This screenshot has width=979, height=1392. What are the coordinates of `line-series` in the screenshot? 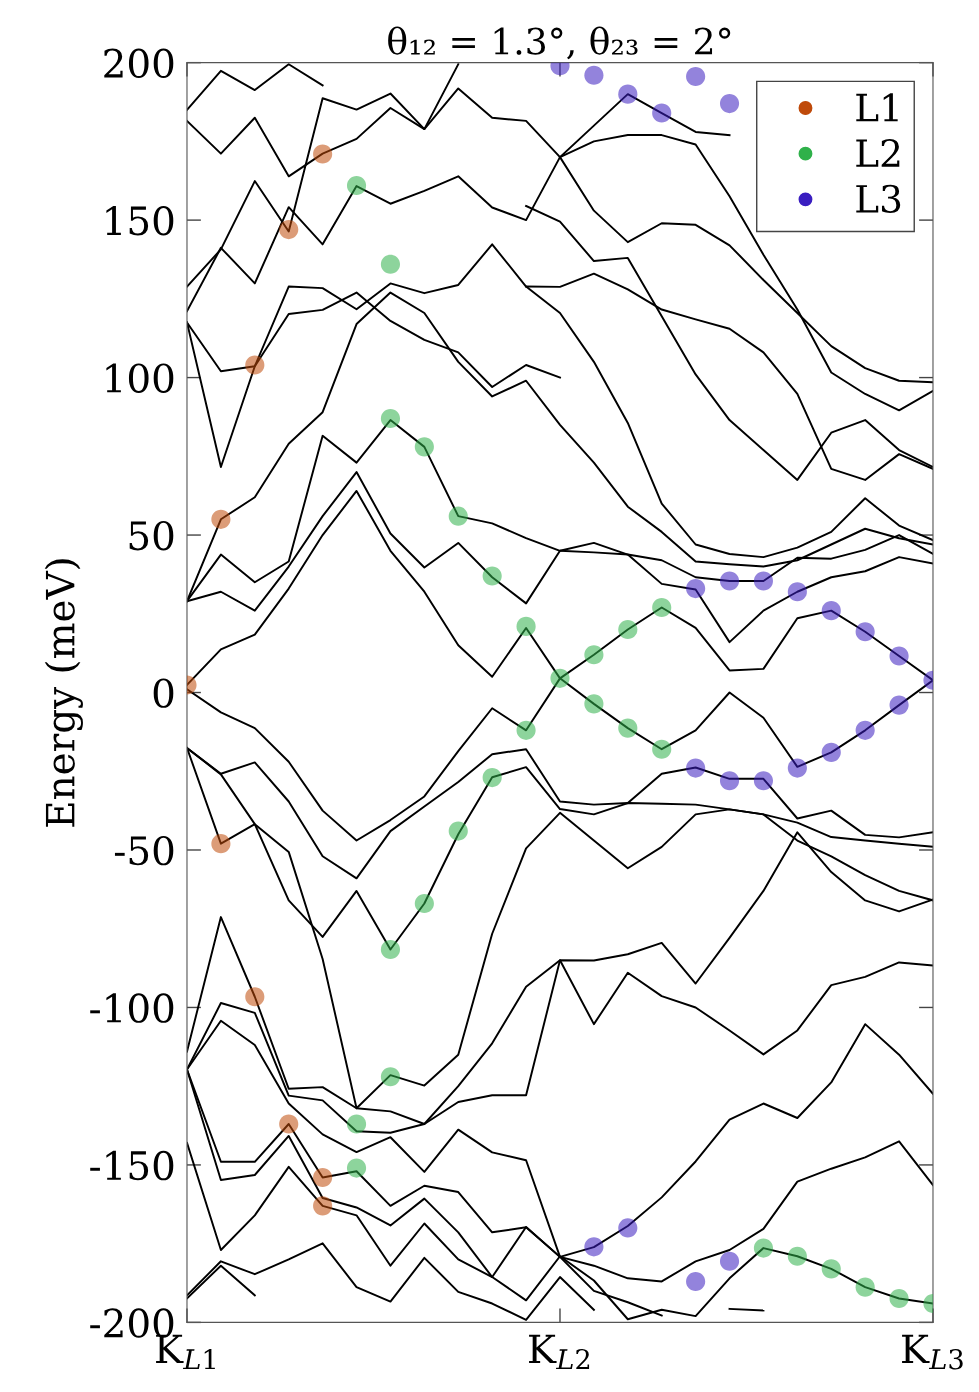 It's located at (390, 1281).